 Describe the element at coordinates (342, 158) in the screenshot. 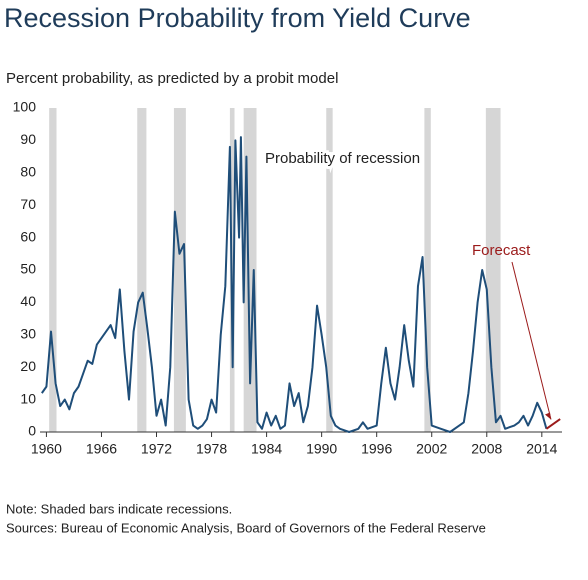

I see `series-label: Probability of recession` at that location.